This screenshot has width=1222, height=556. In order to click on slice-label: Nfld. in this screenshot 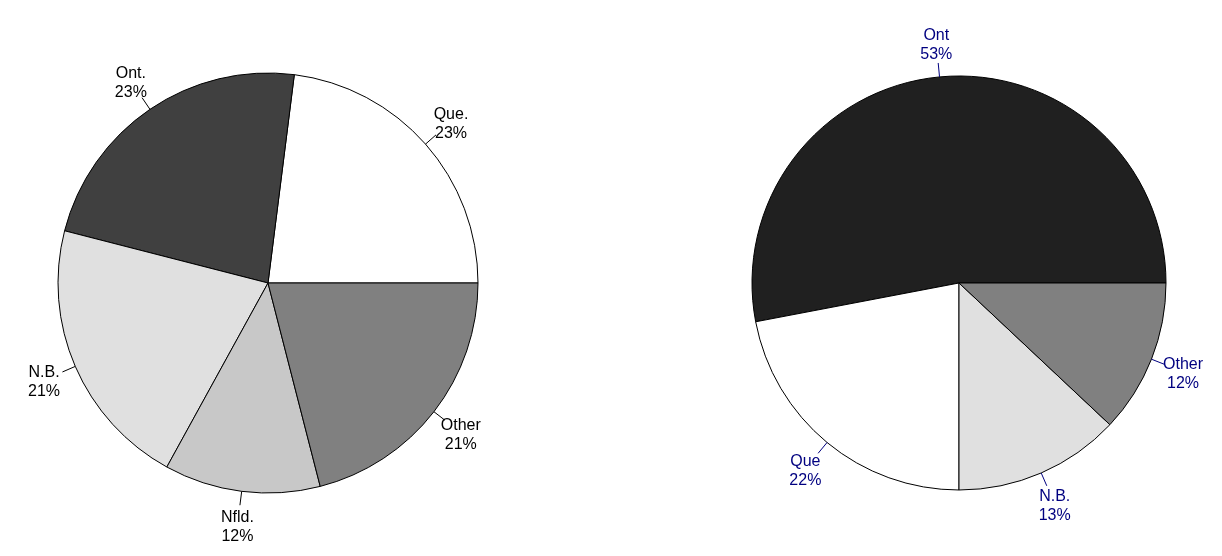, I will do `click(237, 517)`.